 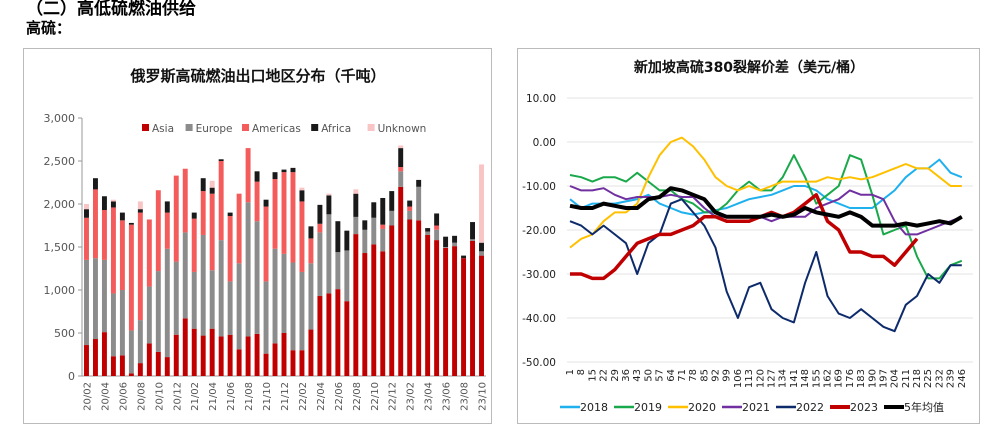 I want to click on bar-asia-21/07, so click(x=239, y=362).